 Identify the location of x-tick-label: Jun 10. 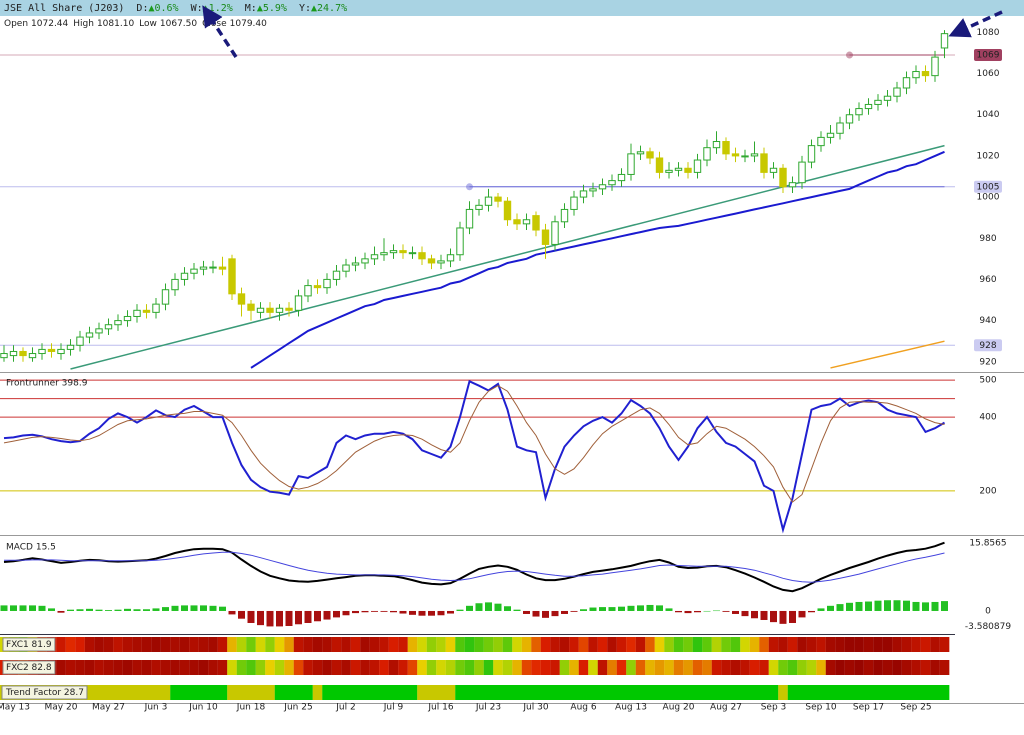
(203, 708).